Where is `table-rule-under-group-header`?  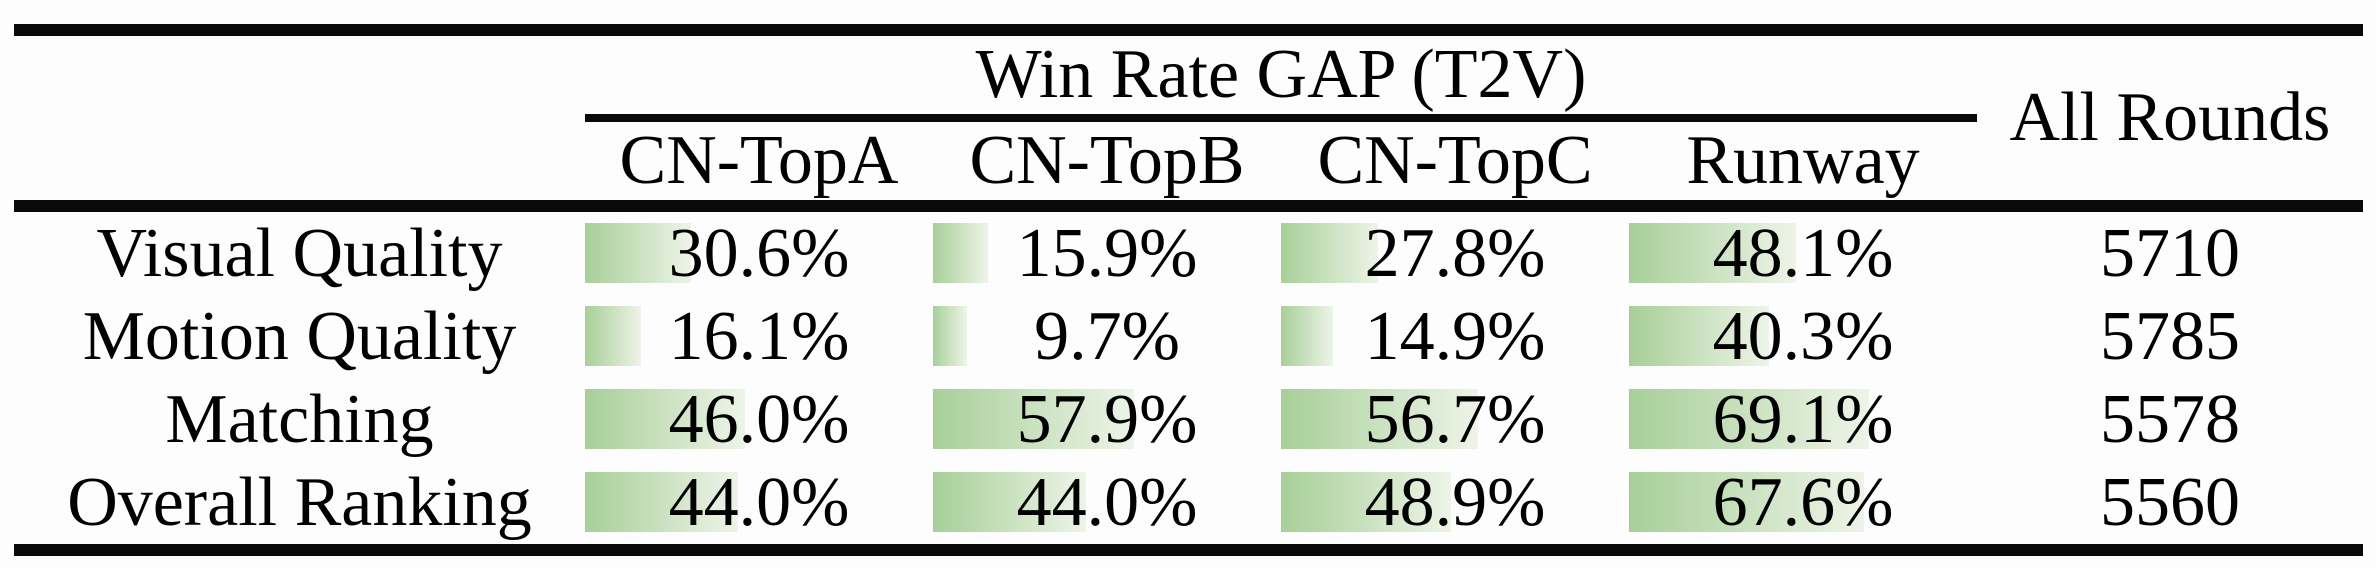 table-rule-under-group-header is located at coordinates (1281, 118).